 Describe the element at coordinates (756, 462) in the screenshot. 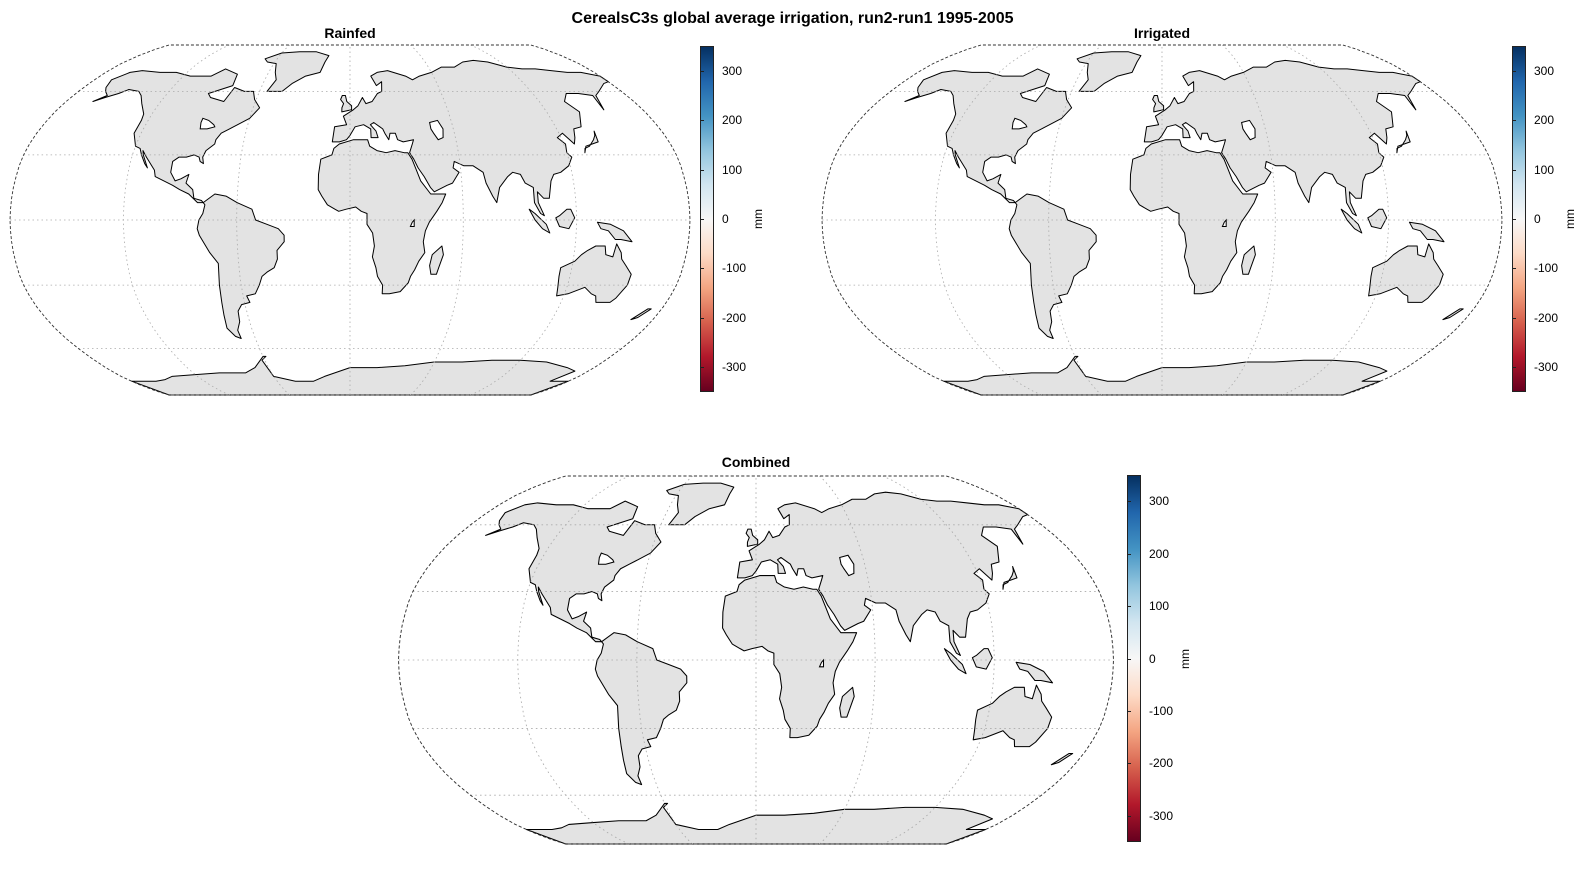

I see `panel-title-combined: Combined` at that location.